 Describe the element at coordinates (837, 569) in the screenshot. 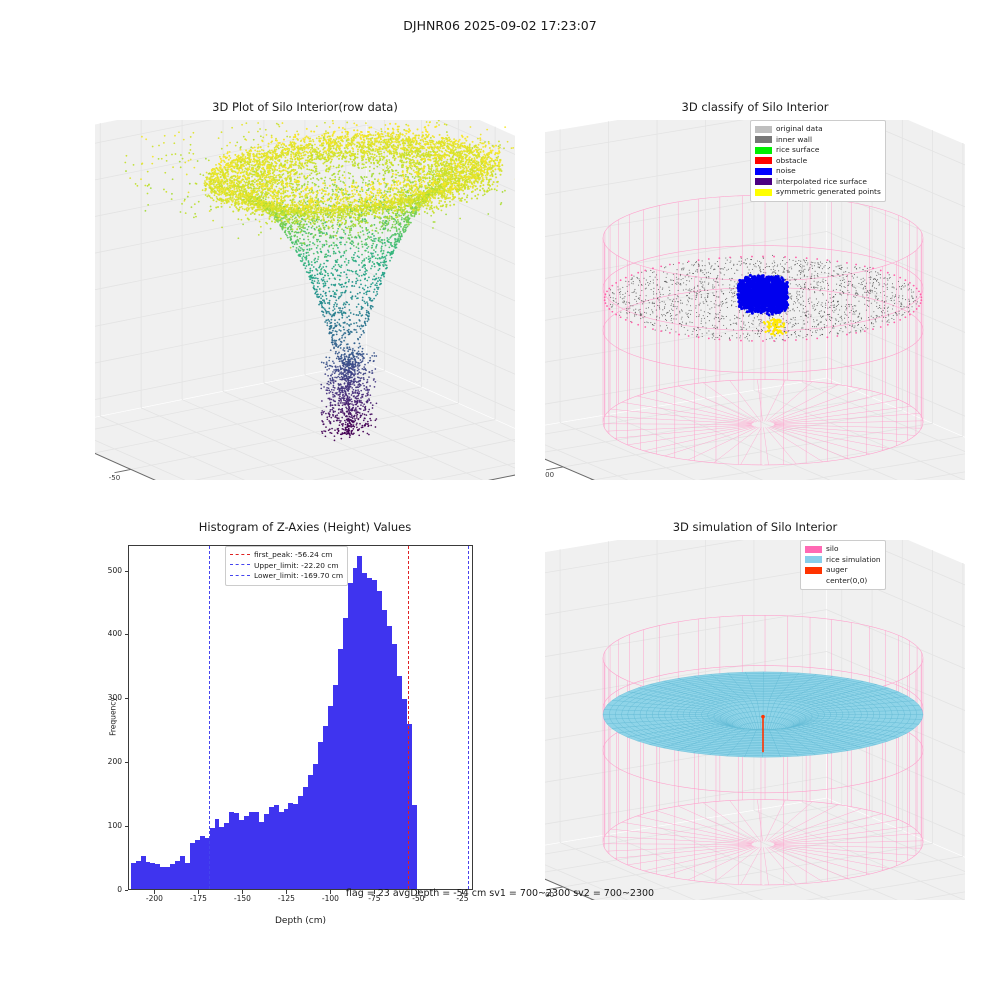

I see `simulation-legend-label: auger` at that location.